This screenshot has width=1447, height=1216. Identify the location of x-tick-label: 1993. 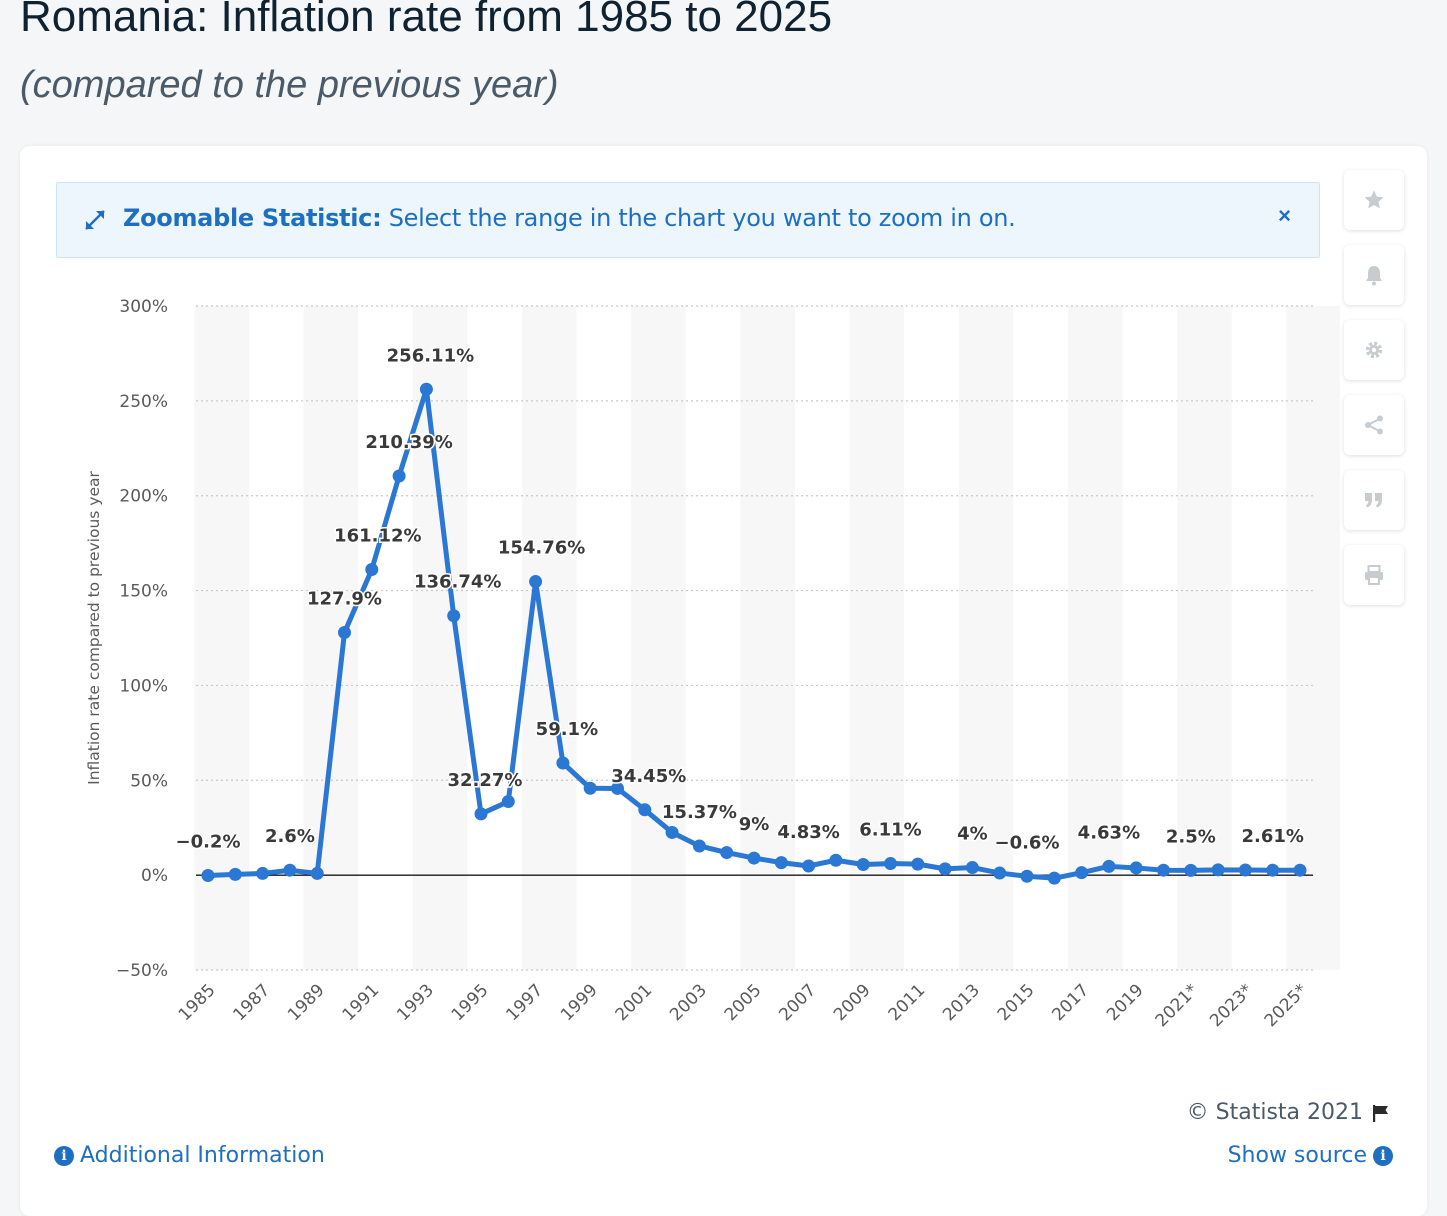
(415, 1002).